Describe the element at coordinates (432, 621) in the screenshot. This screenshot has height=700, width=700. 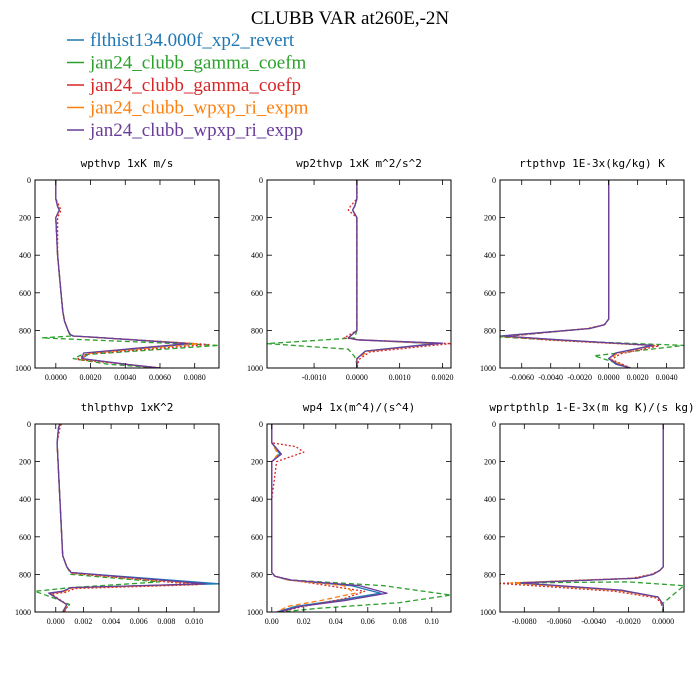
I see `x-tick-label: 0.10` at that location.